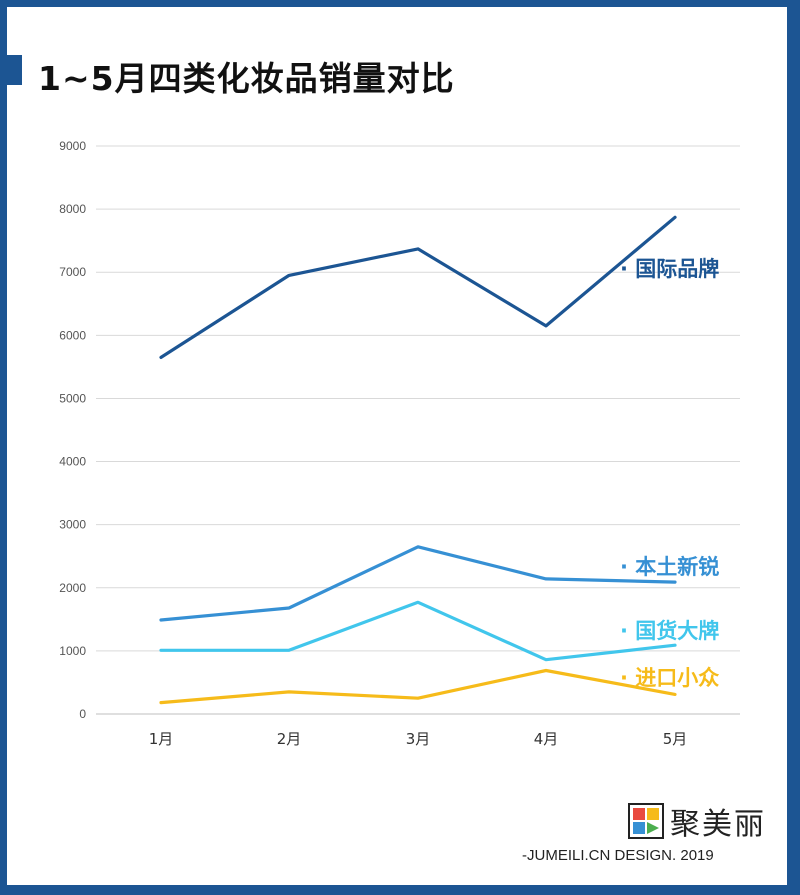  I want to click on y-tick-label: 0, so click(82, 714).